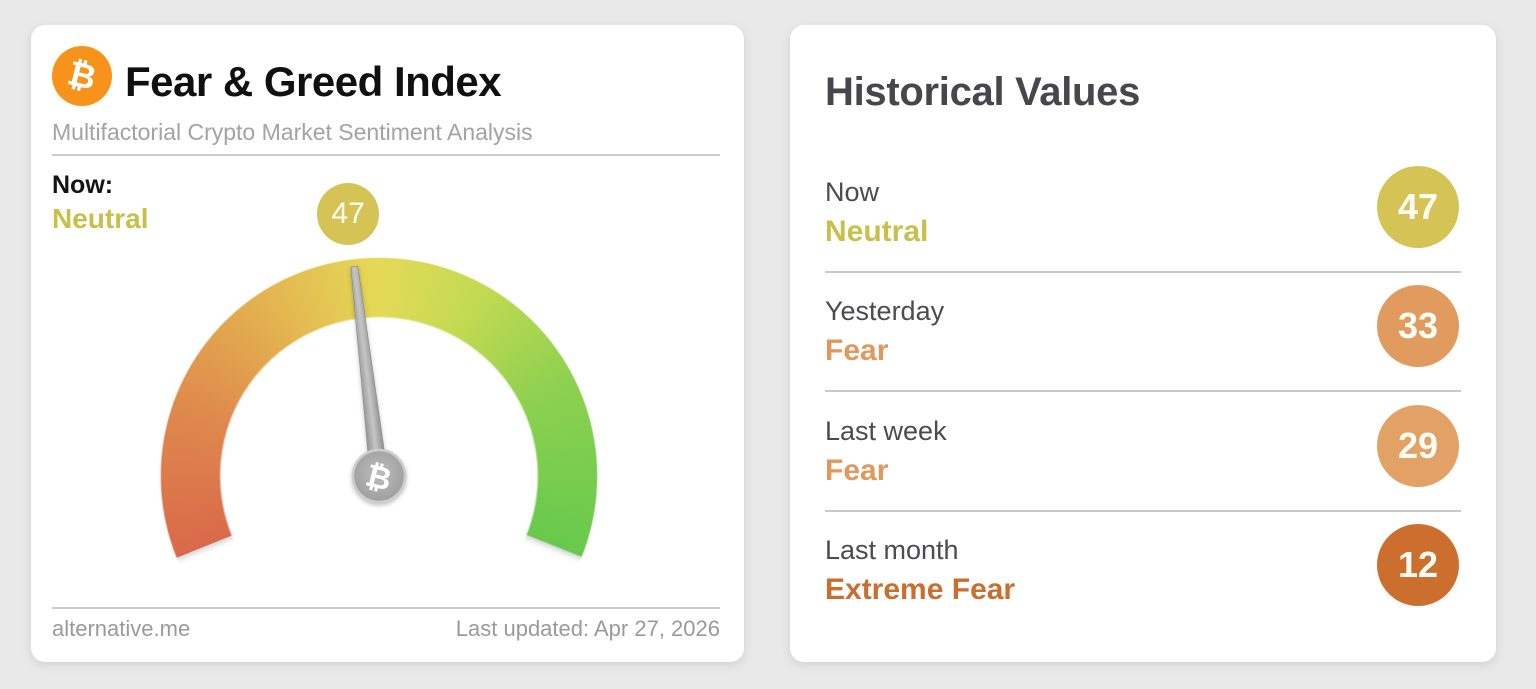 The width and height of the screenshot is (1536, 689). I want to click on history-row-last-month: Last month Extreme Fear 12, so click(1143, 578).